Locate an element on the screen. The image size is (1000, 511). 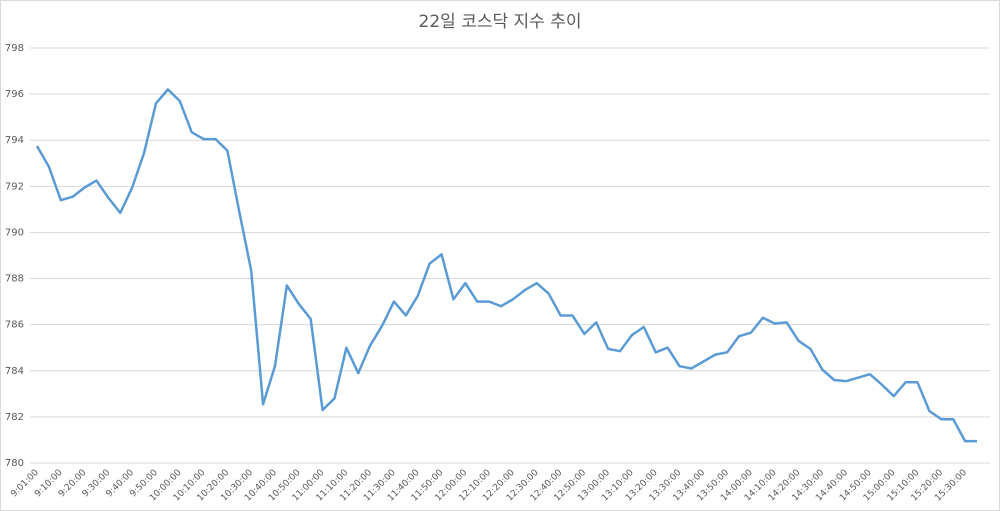
y-tick-label: 792 is located at coordinates (14, 186).